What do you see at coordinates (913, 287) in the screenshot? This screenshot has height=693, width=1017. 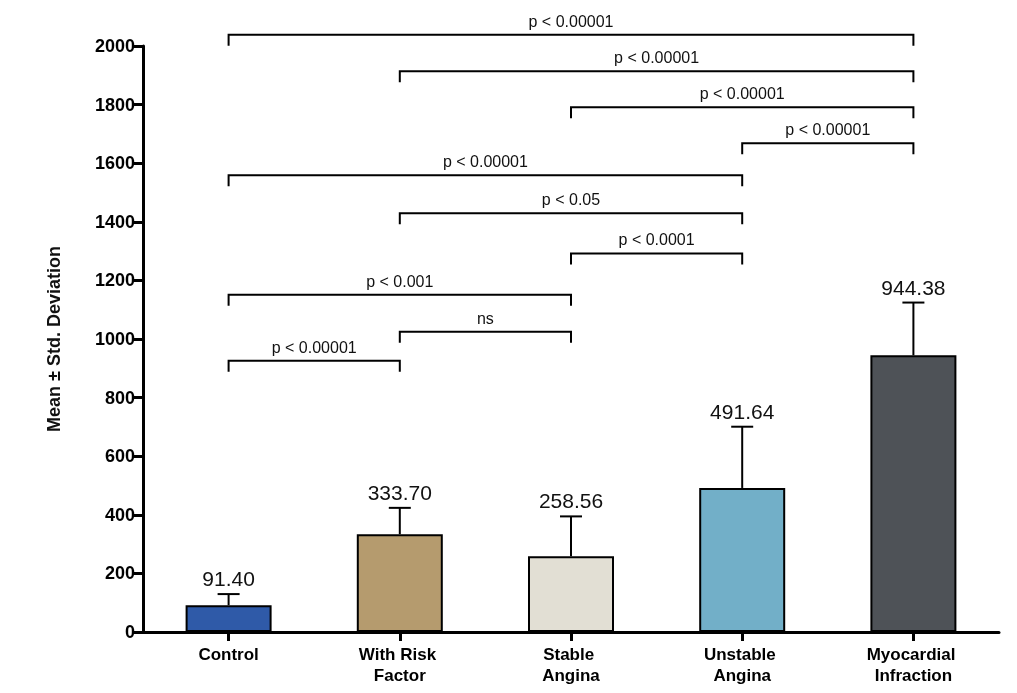 I see `data-label: 944.38` at bounding box center [913, 287].